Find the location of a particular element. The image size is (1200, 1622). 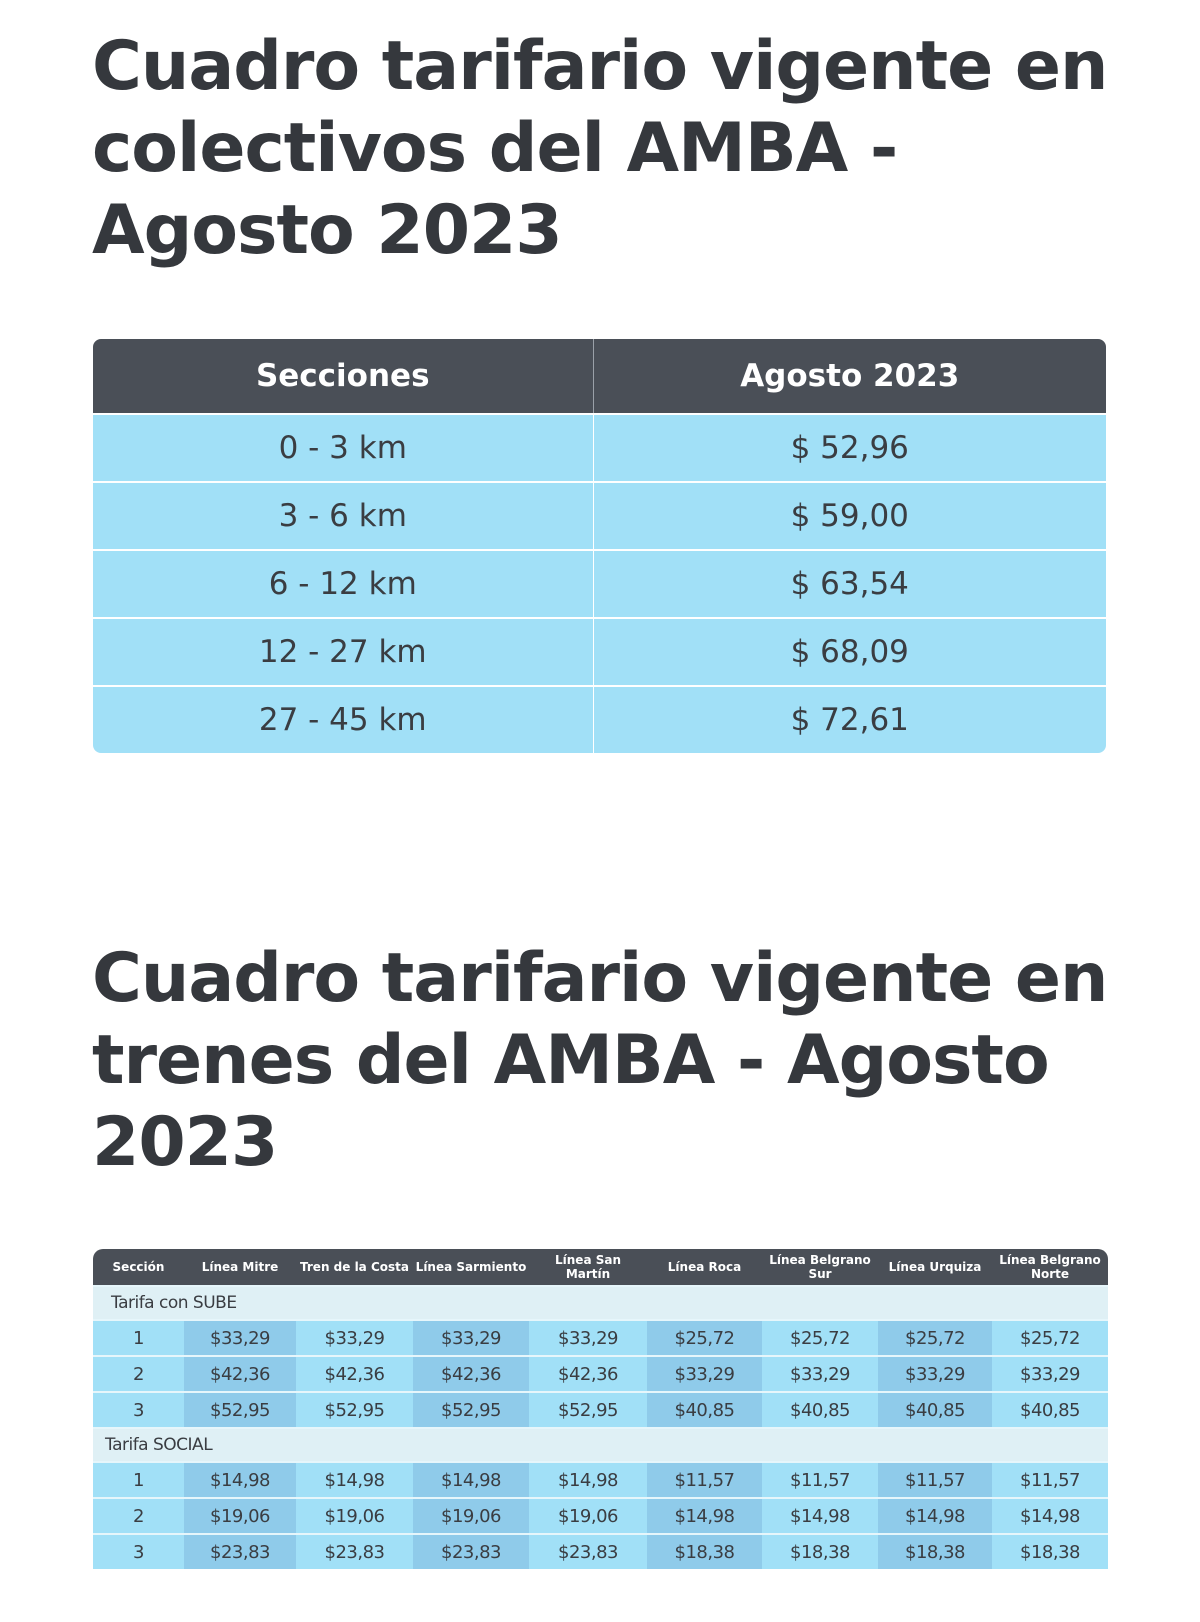

column-header: Línea Belgrano Sur is located at coordinates (820, 1267).